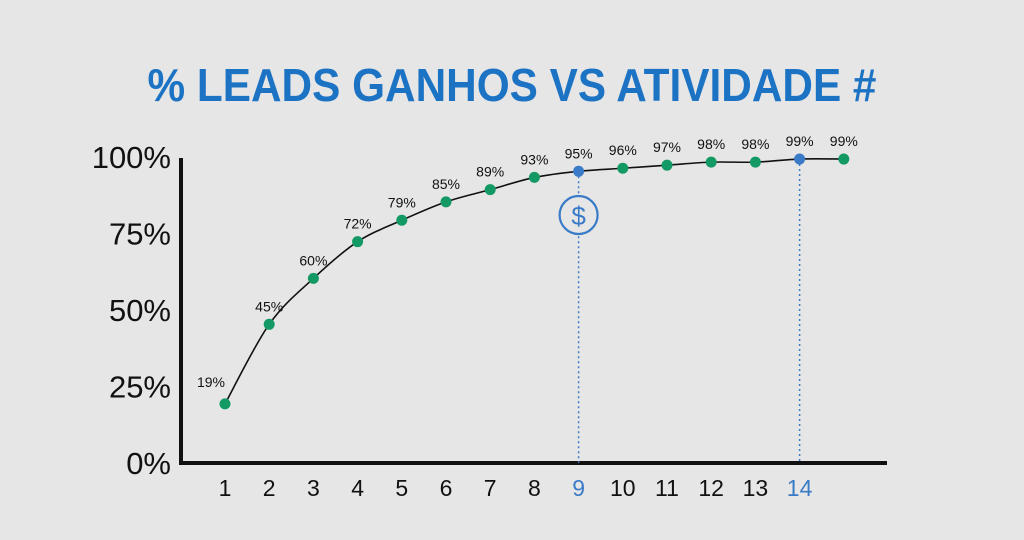  I want to click on data-label: 79%, so click(402, 202).